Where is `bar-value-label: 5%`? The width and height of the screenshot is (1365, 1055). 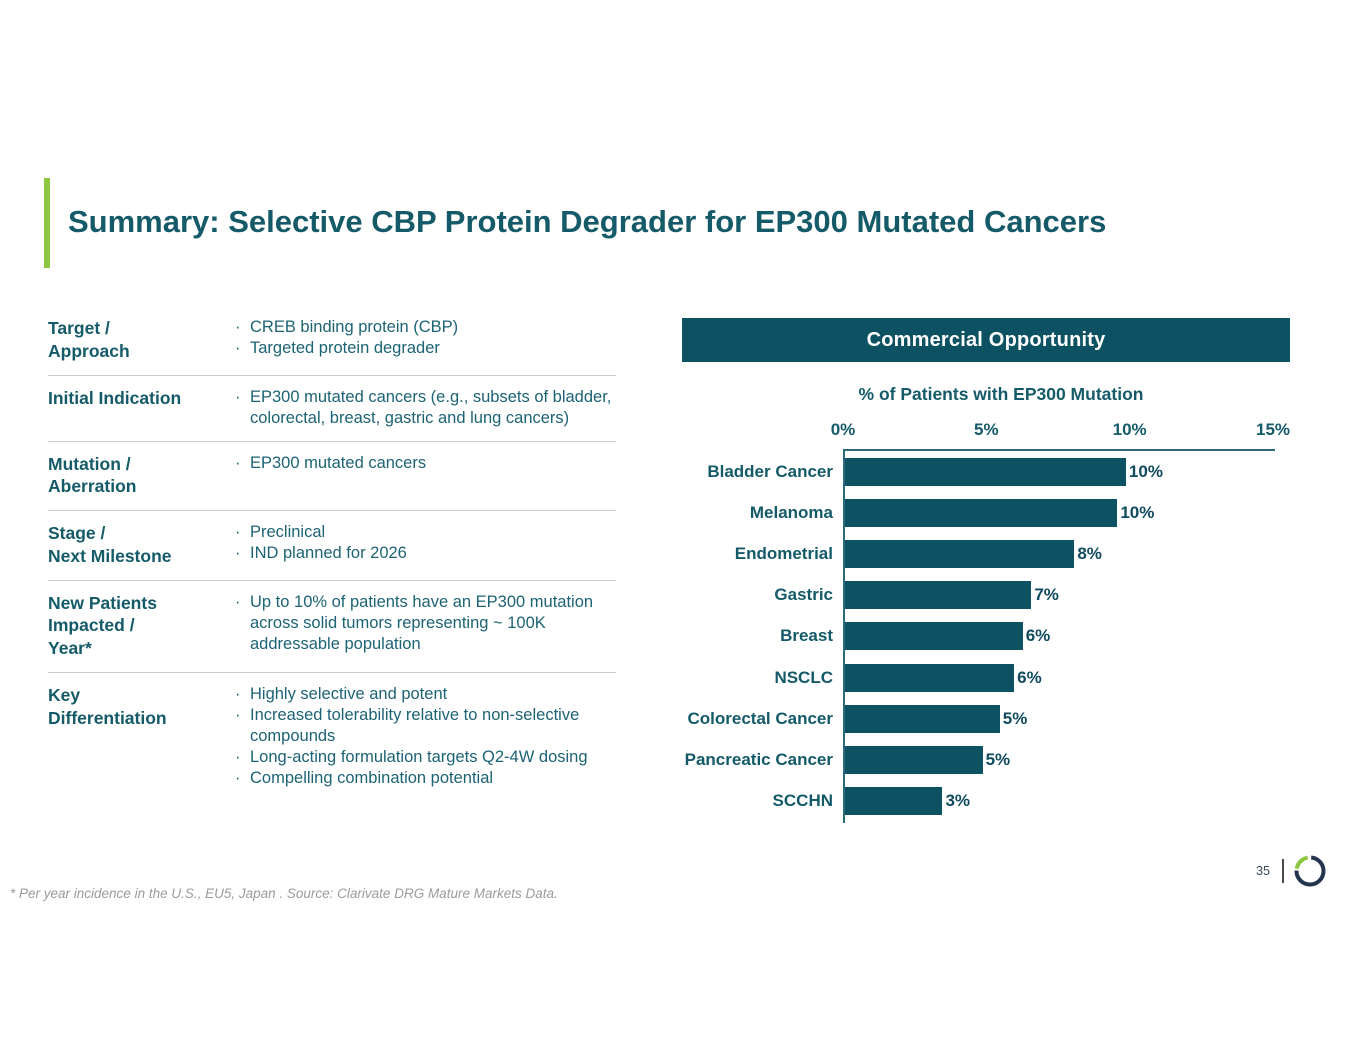 bar-value-label: 5% is located at coordinates (998, 759).